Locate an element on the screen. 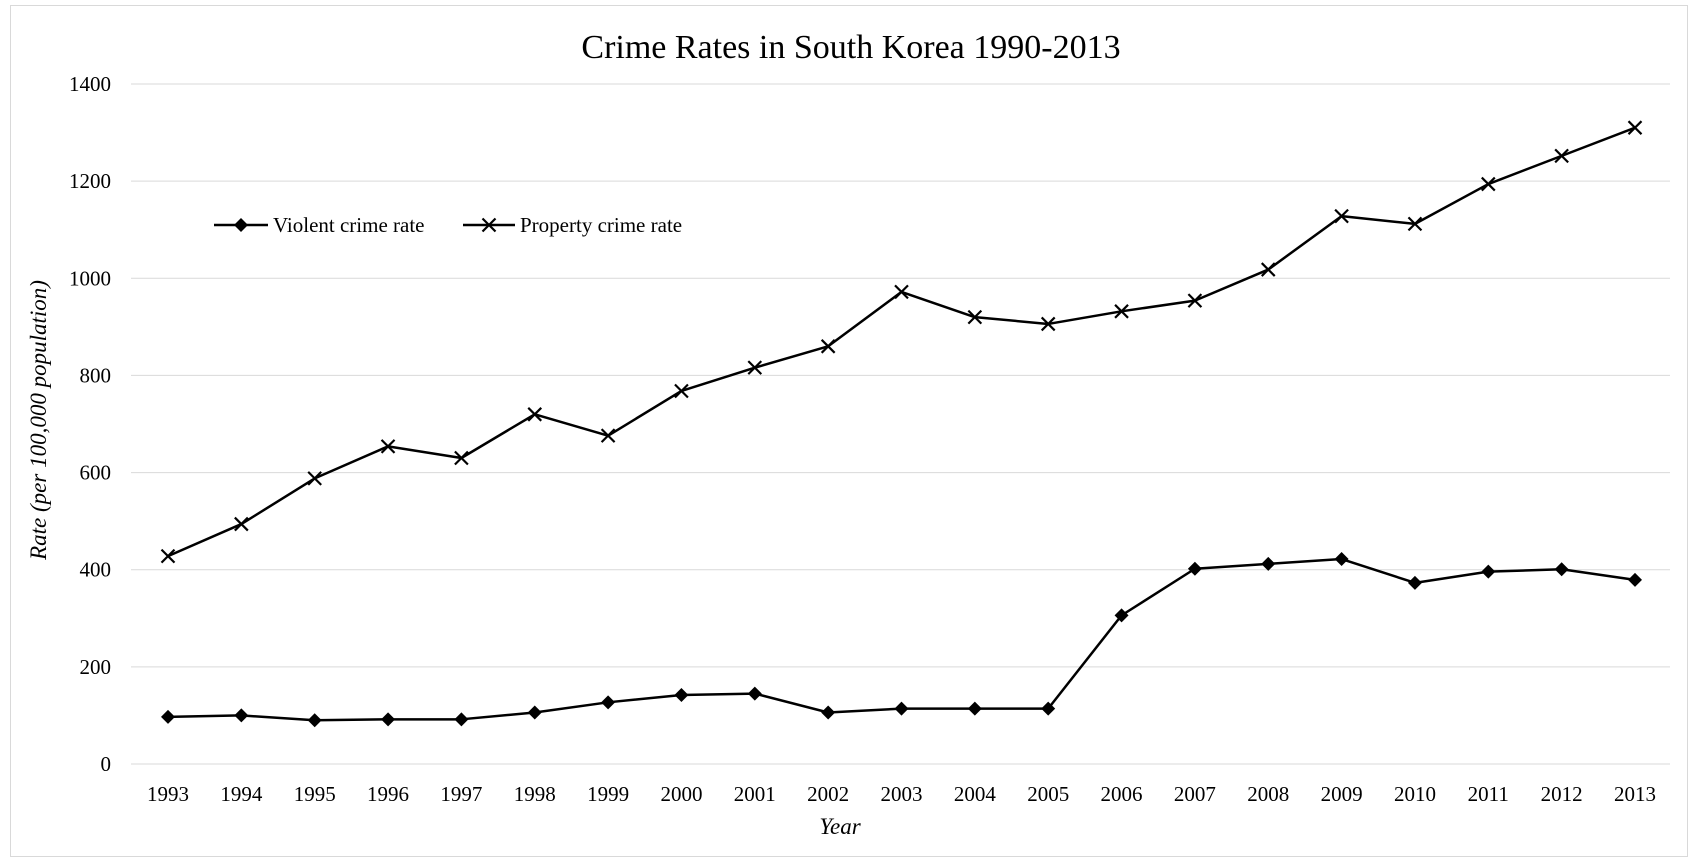  x-tick-label: 2011 is located at coordinates (1488, 794).